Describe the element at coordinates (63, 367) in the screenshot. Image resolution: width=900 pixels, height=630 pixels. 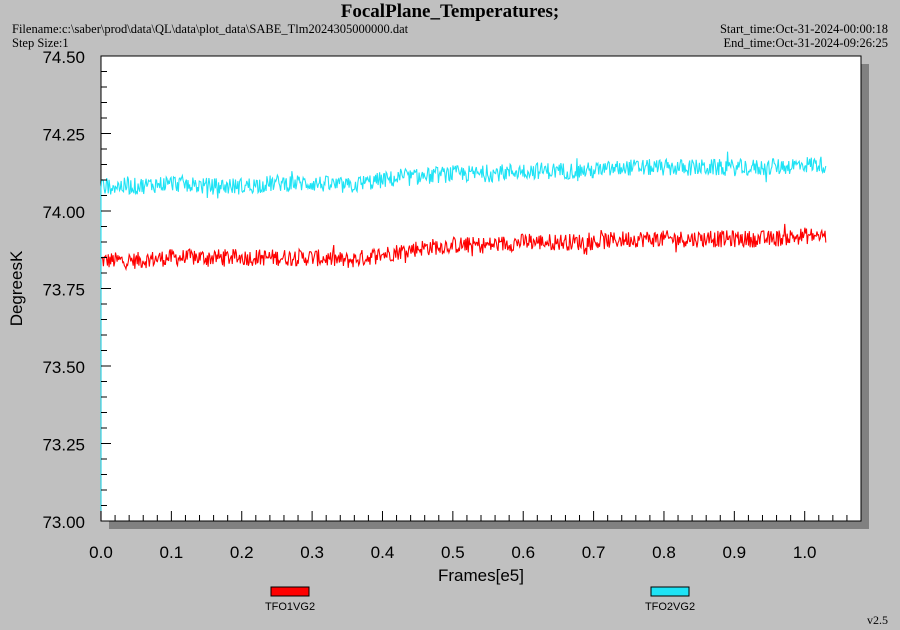
I see `y-tick-label: 73.50` at that location.